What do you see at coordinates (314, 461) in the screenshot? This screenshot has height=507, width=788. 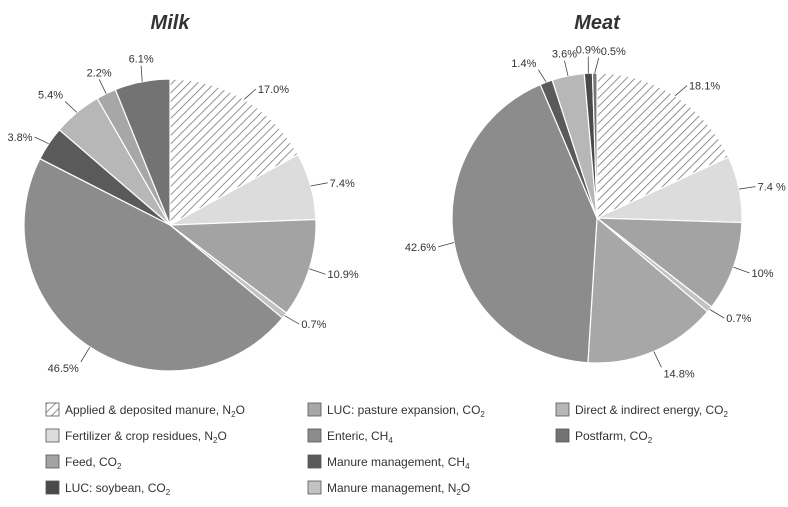 I see `legend-swatch-mm_ch4` at bounding box center [314, 461].